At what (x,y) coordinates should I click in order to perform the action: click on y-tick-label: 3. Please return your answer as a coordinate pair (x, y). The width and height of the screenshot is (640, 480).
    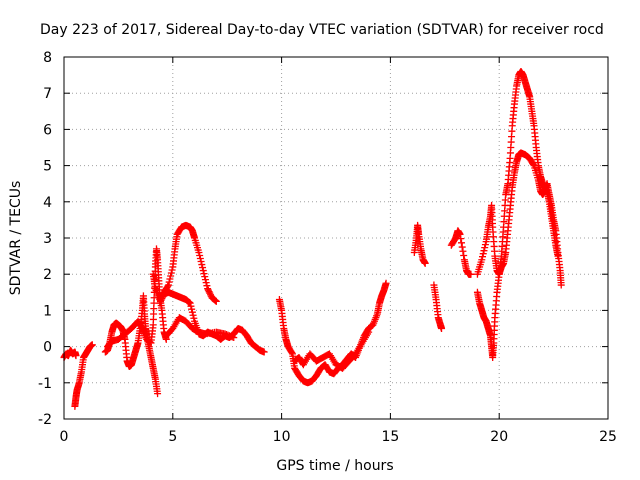
    Looking at the image, I should click on (47, 239).